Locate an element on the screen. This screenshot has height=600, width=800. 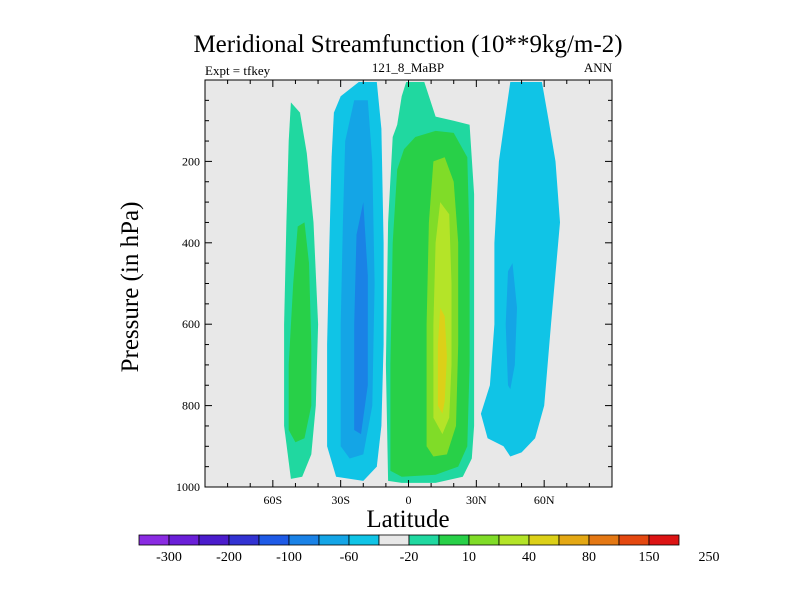
x-tick-label: 30S is located at coordinates (340, 500).